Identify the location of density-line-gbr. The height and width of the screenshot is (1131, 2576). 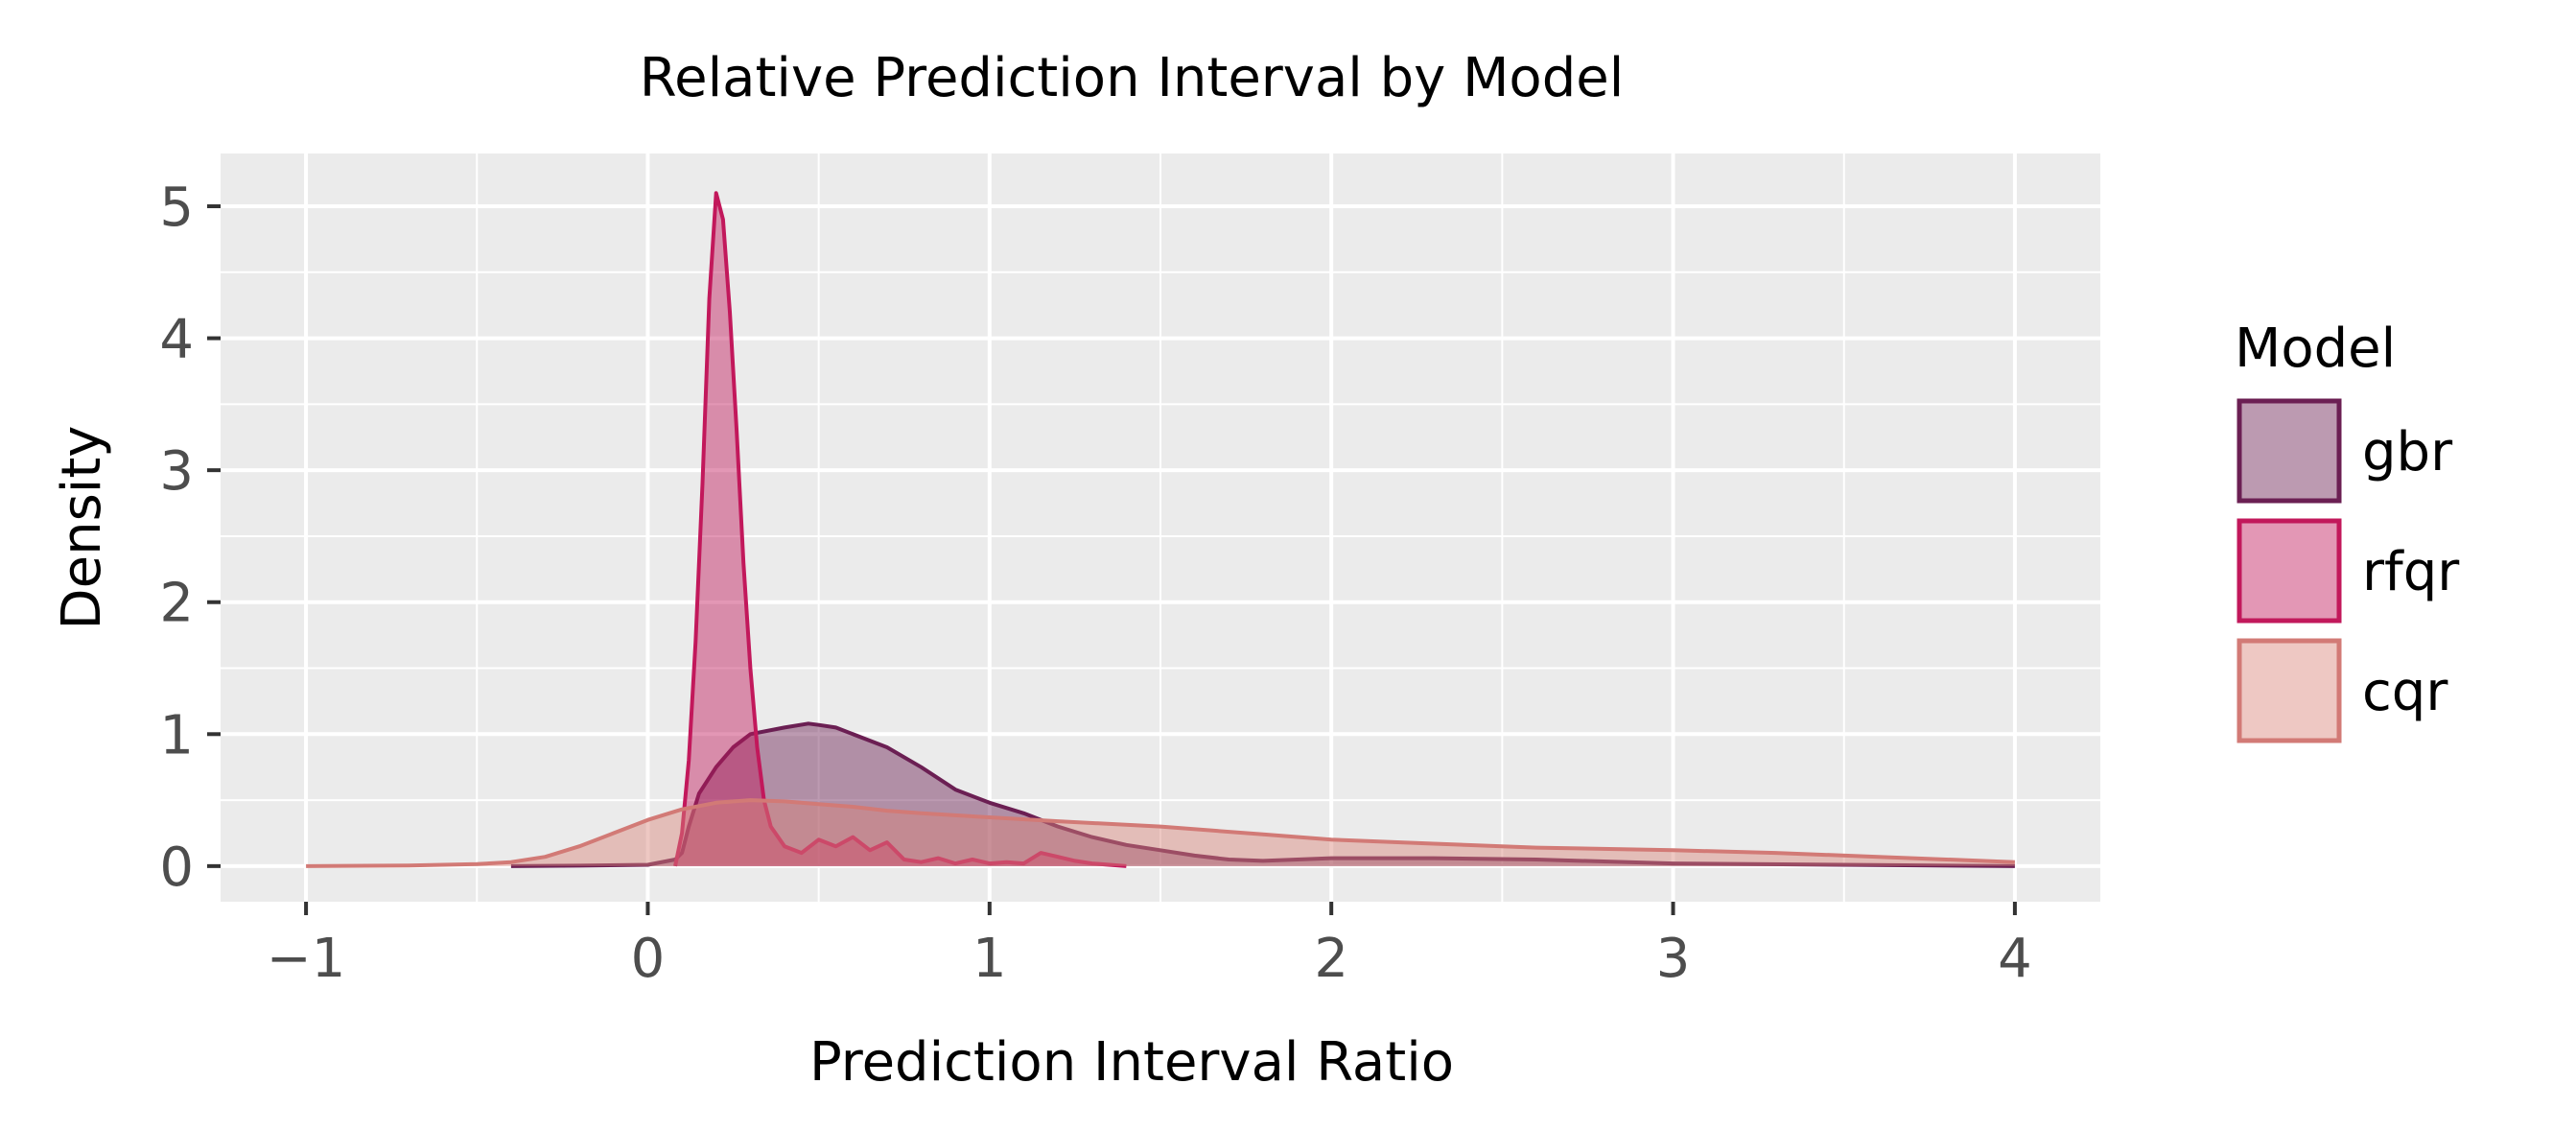
(1262, 794).